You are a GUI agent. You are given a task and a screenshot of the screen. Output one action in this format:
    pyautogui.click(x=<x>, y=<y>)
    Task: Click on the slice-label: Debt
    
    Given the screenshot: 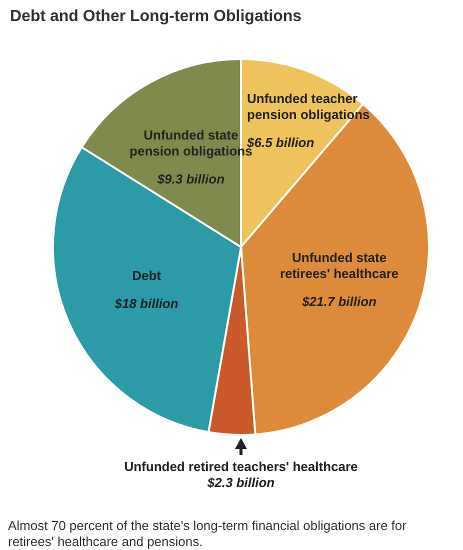 What is the action you would take?
    pyautogui.click(x=147, y=276)
    